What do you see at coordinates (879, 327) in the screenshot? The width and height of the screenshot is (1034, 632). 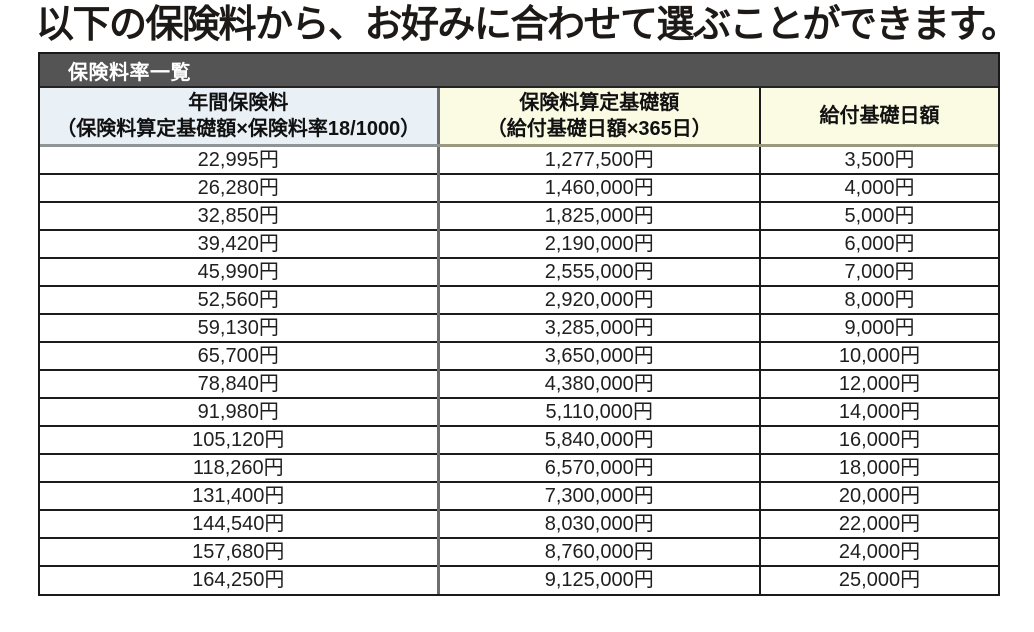 I see `table-cell: 9,000円` at bounding box center [879, 327].